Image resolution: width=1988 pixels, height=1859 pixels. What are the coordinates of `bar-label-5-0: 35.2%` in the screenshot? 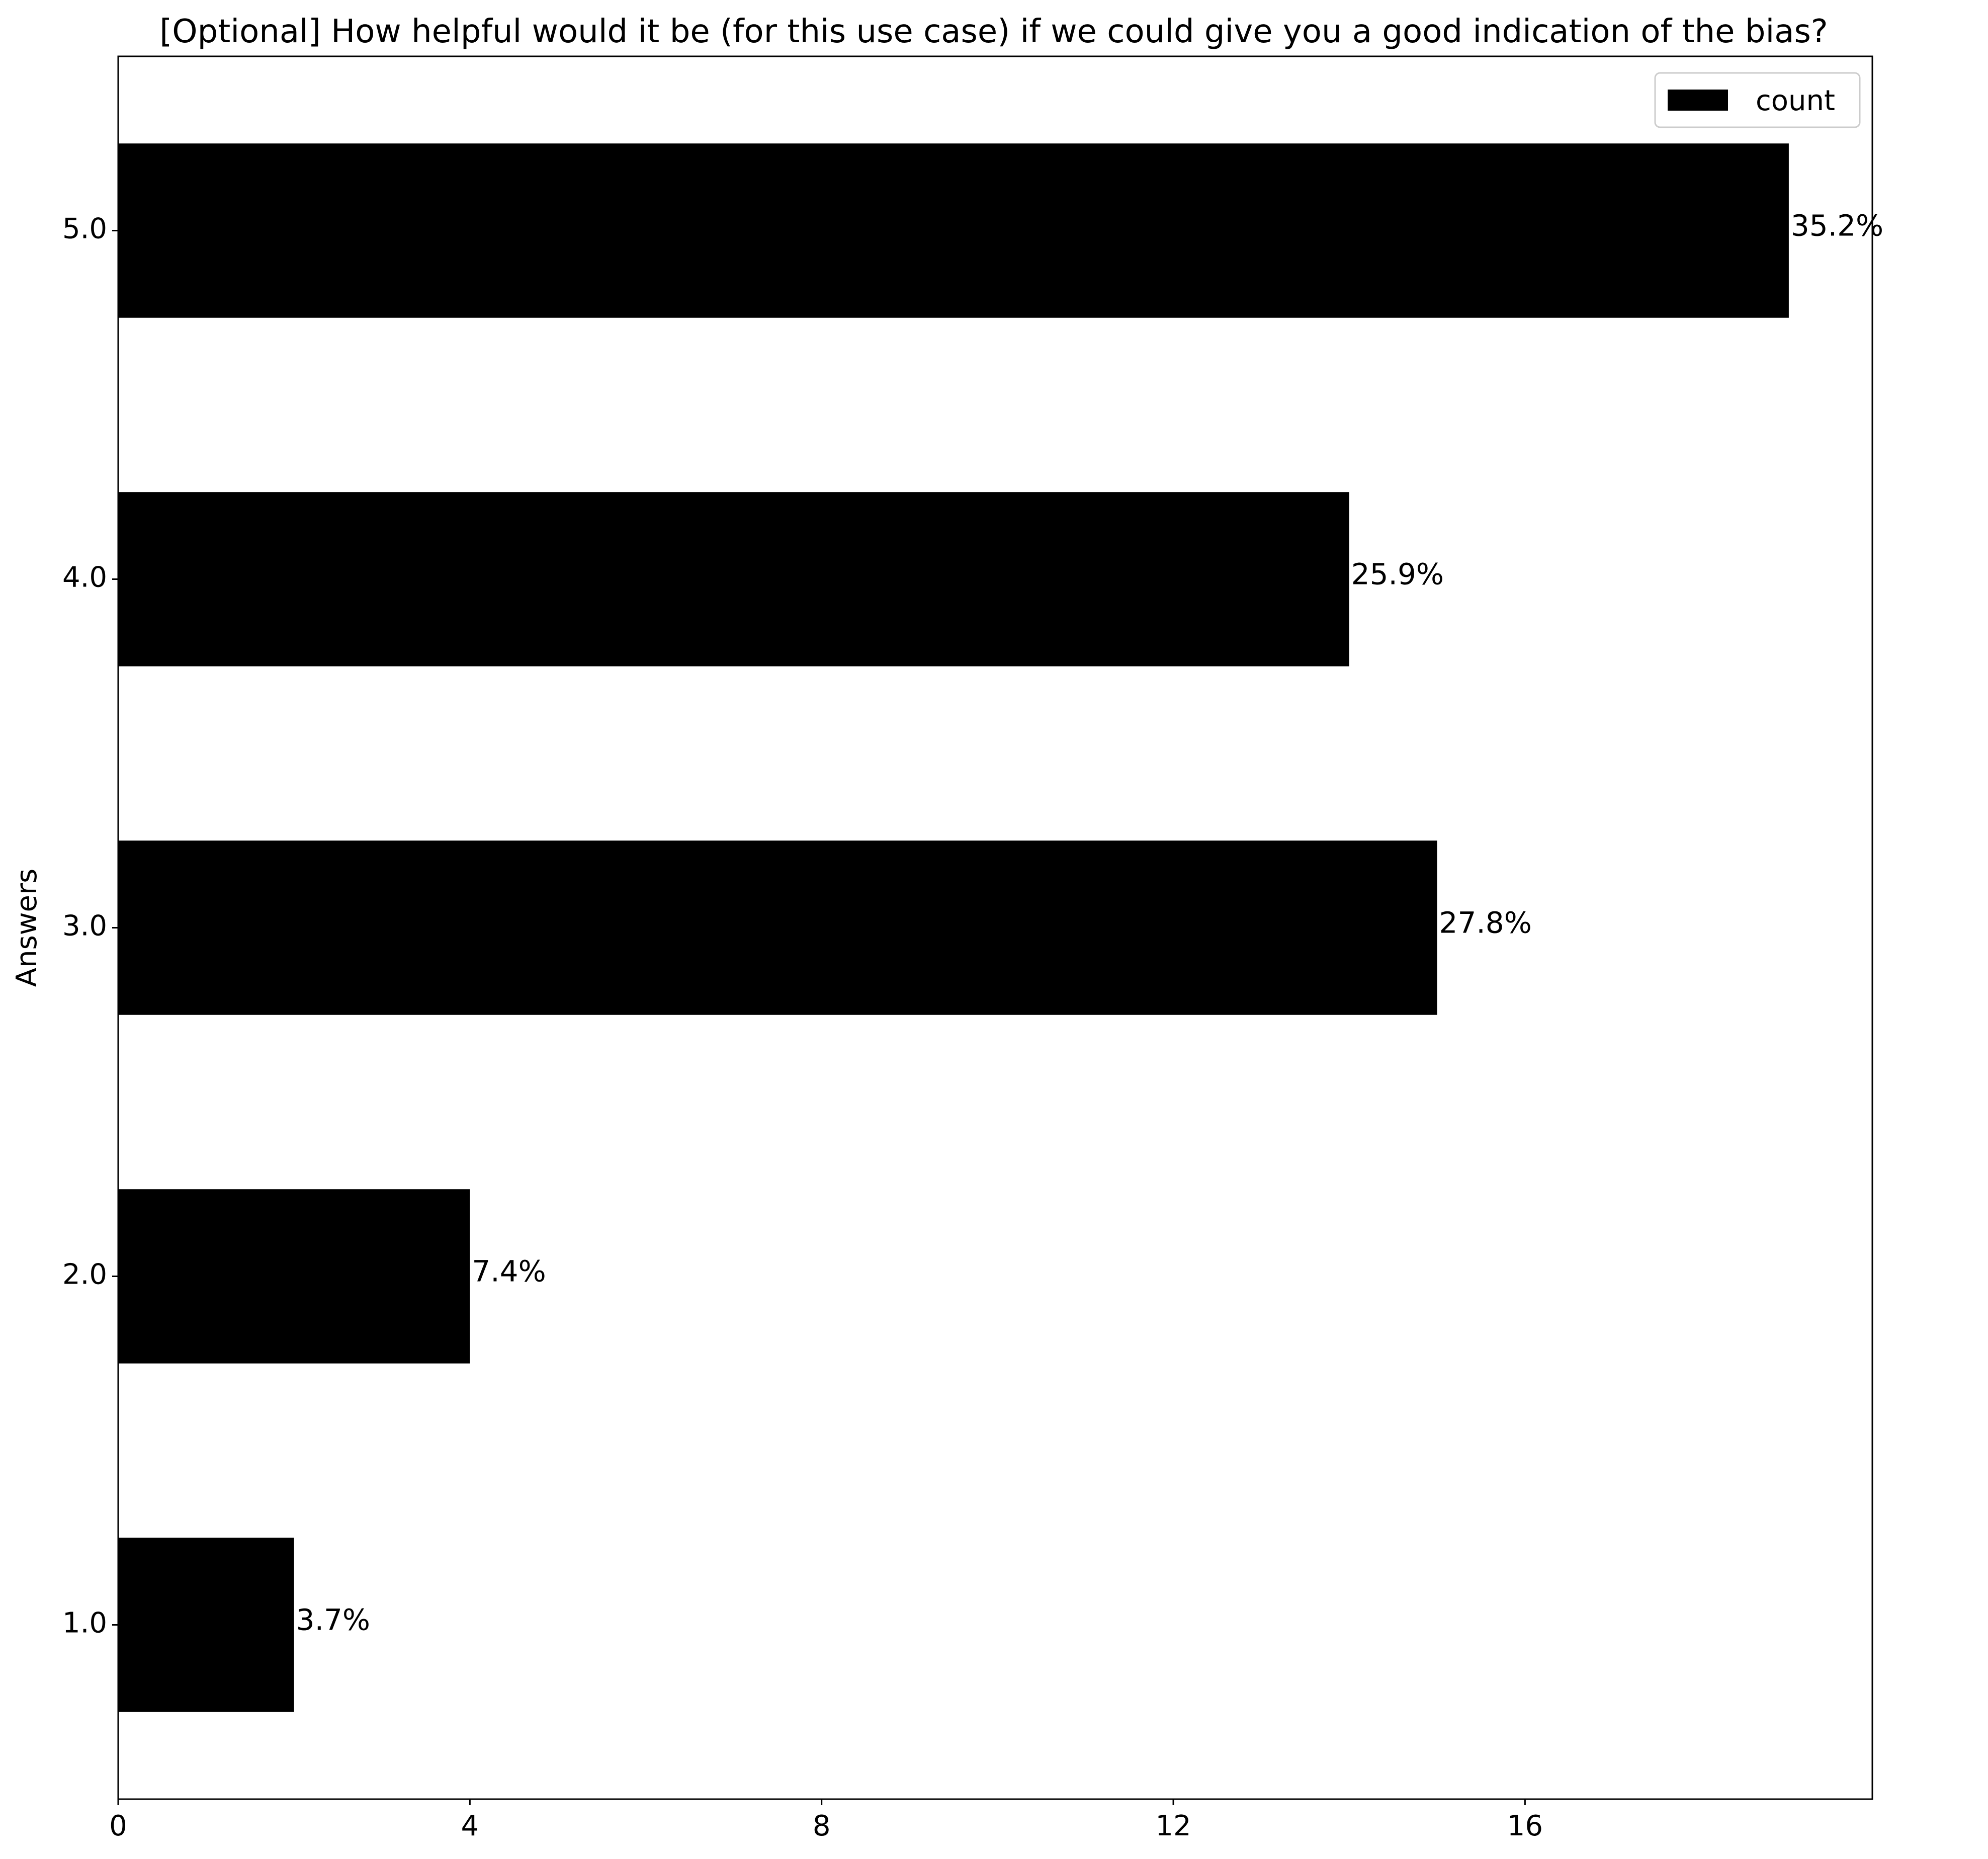 It's located at (1837, 226).